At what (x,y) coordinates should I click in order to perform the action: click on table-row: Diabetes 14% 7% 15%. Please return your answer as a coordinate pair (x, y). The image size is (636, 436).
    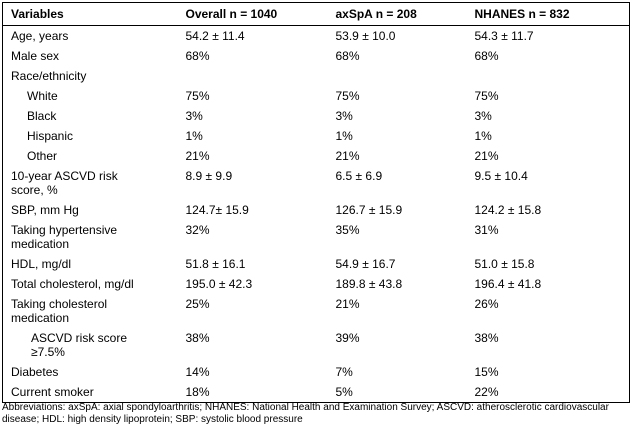
    Looking at the image, I should click on (316, 372).